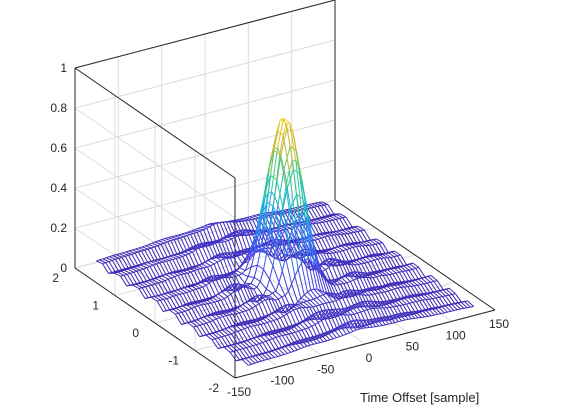 The image size is (566, 408). Describe the element at coordinates (205, 34) in the screenshot. I see `axis-edge` at that location.